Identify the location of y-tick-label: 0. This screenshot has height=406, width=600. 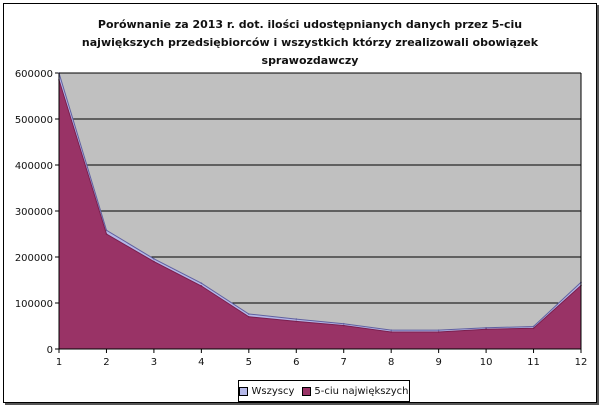
(50, 350).